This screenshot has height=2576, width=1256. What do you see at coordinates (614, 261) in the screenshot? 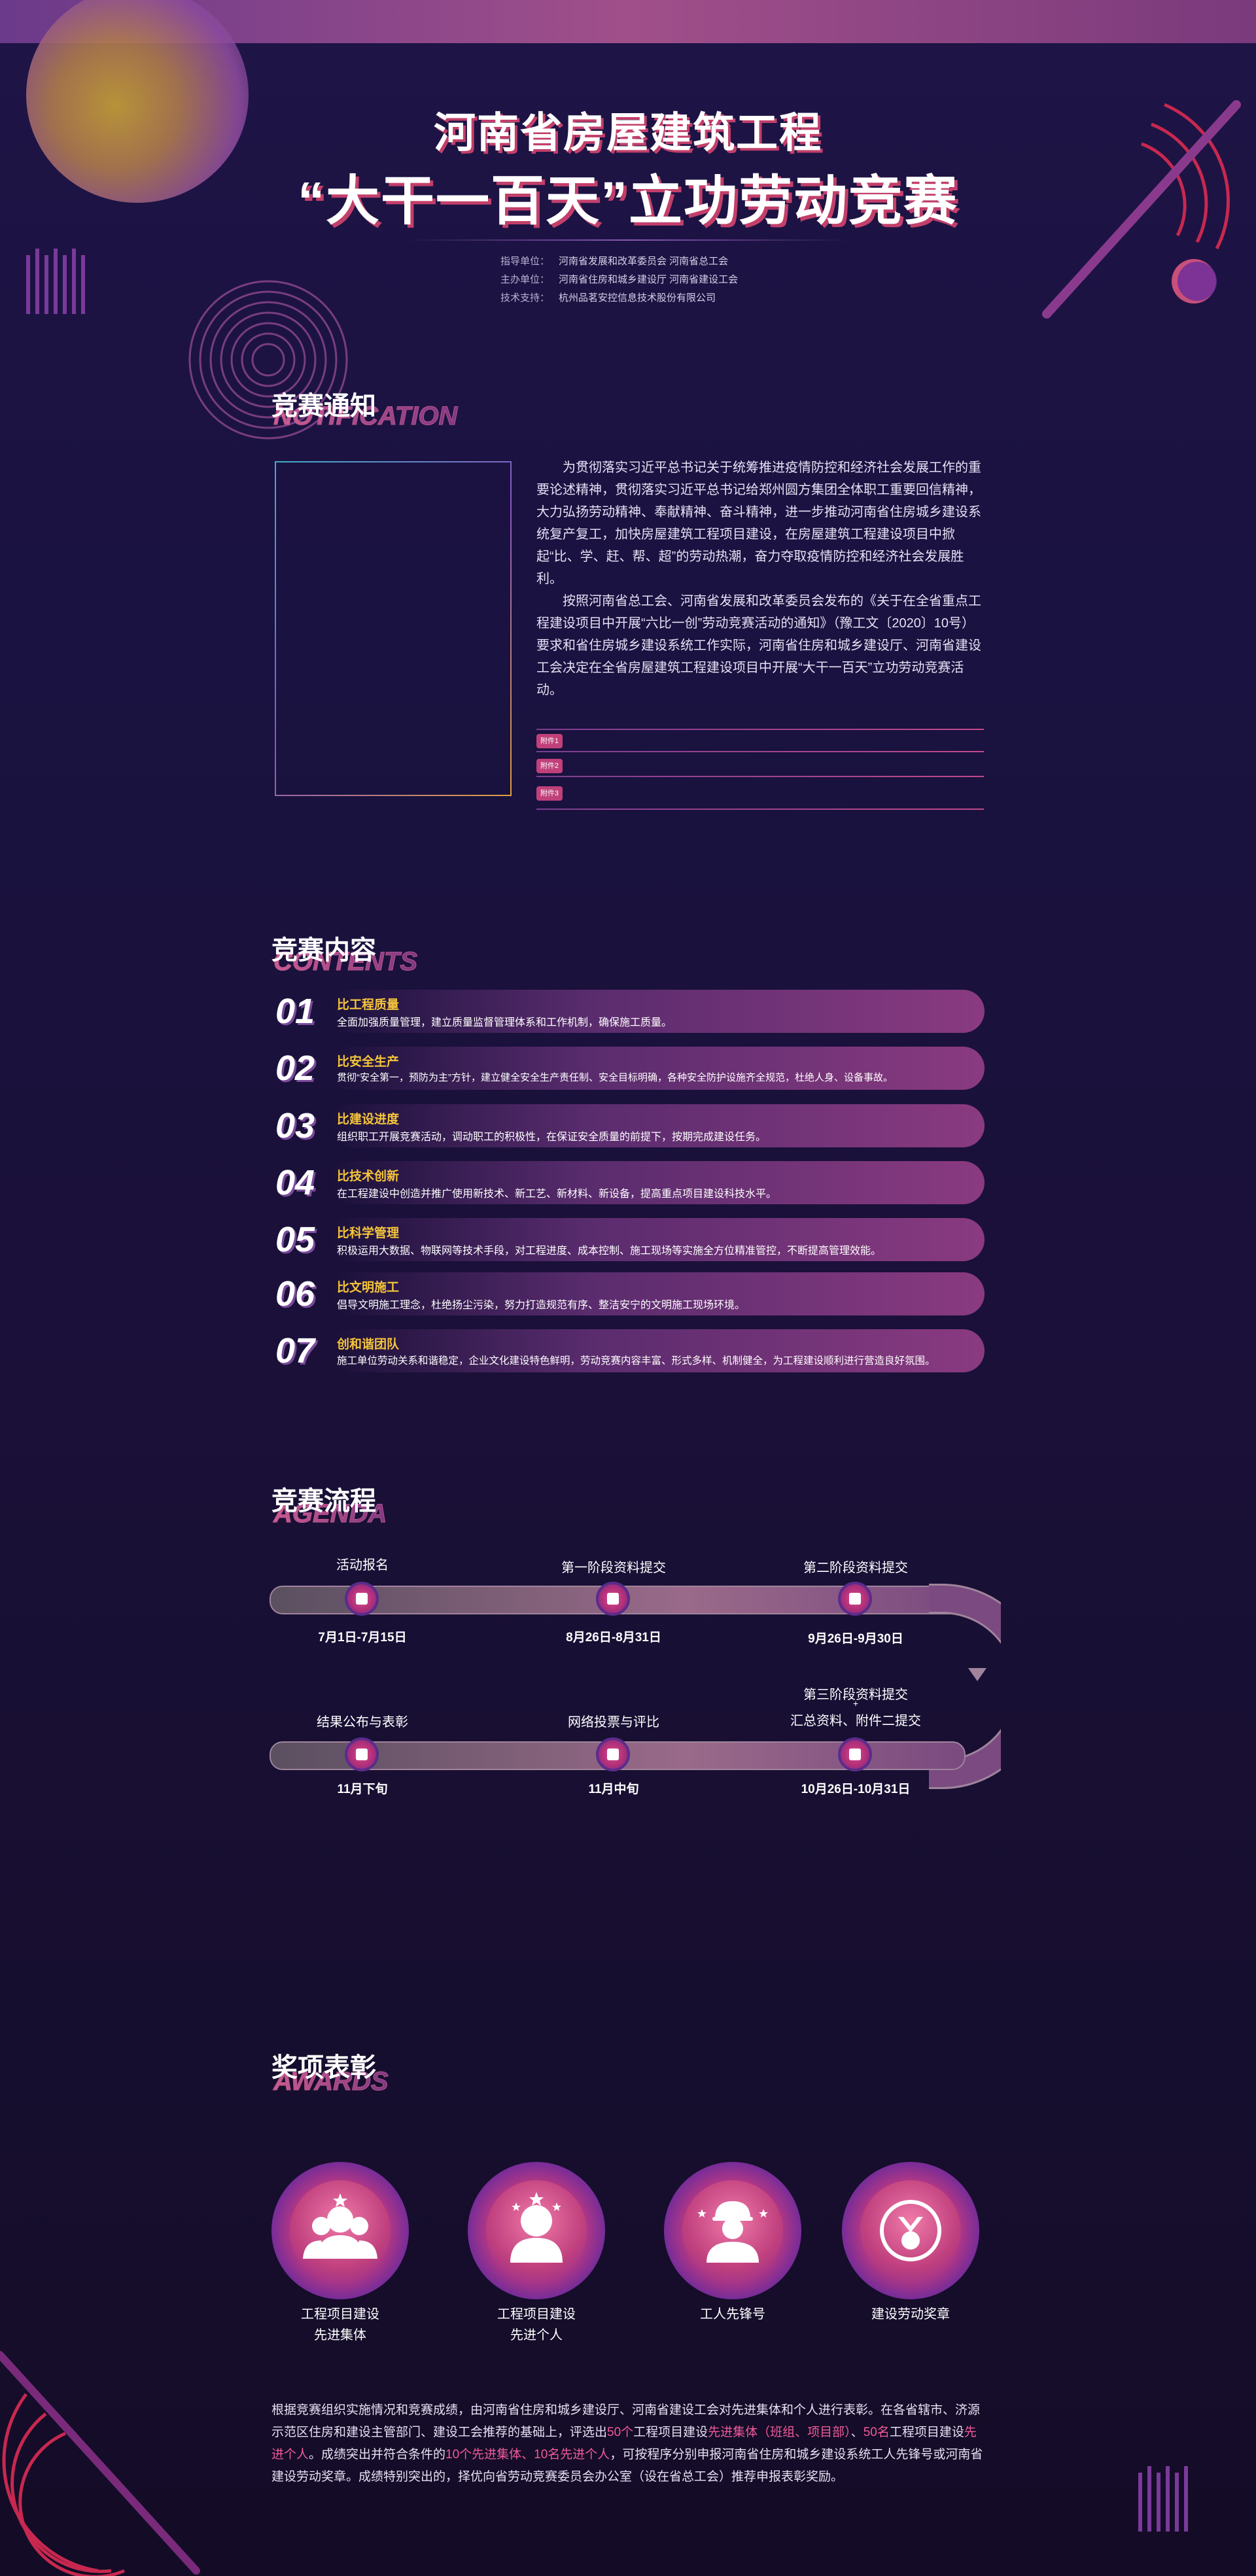
I see `meta-guide: 指导单位： 河南省发展和改革委员会 河南省总工会` at bounding box center [614, 261].